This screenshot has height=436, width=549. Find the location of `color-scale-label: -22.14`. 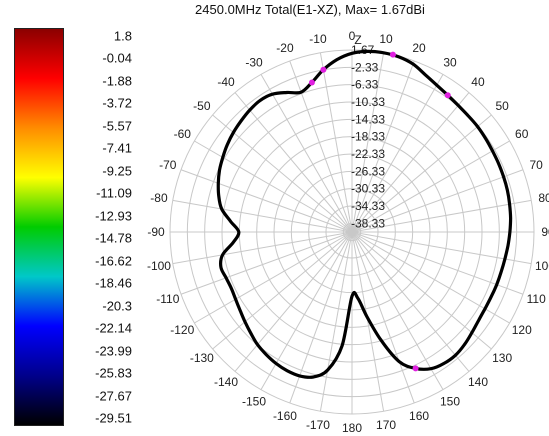

color-scale-label: -22.14 is located at coordinates (113, 328).